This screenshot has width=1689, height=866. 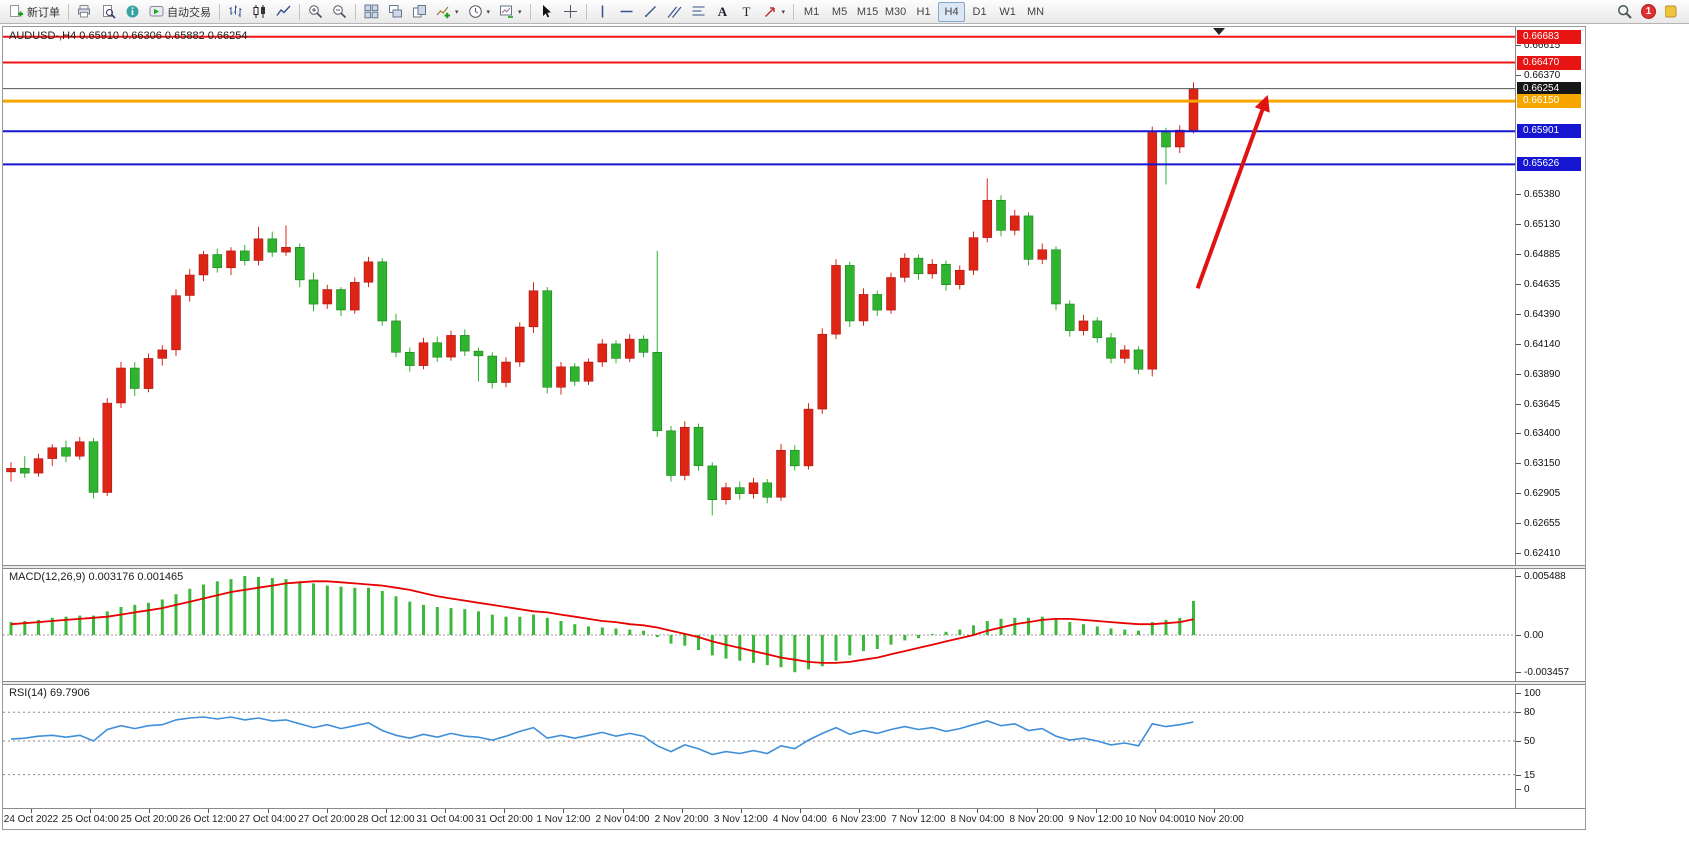 I want to click on draw-trendline-button, so click(x=650, y=12).